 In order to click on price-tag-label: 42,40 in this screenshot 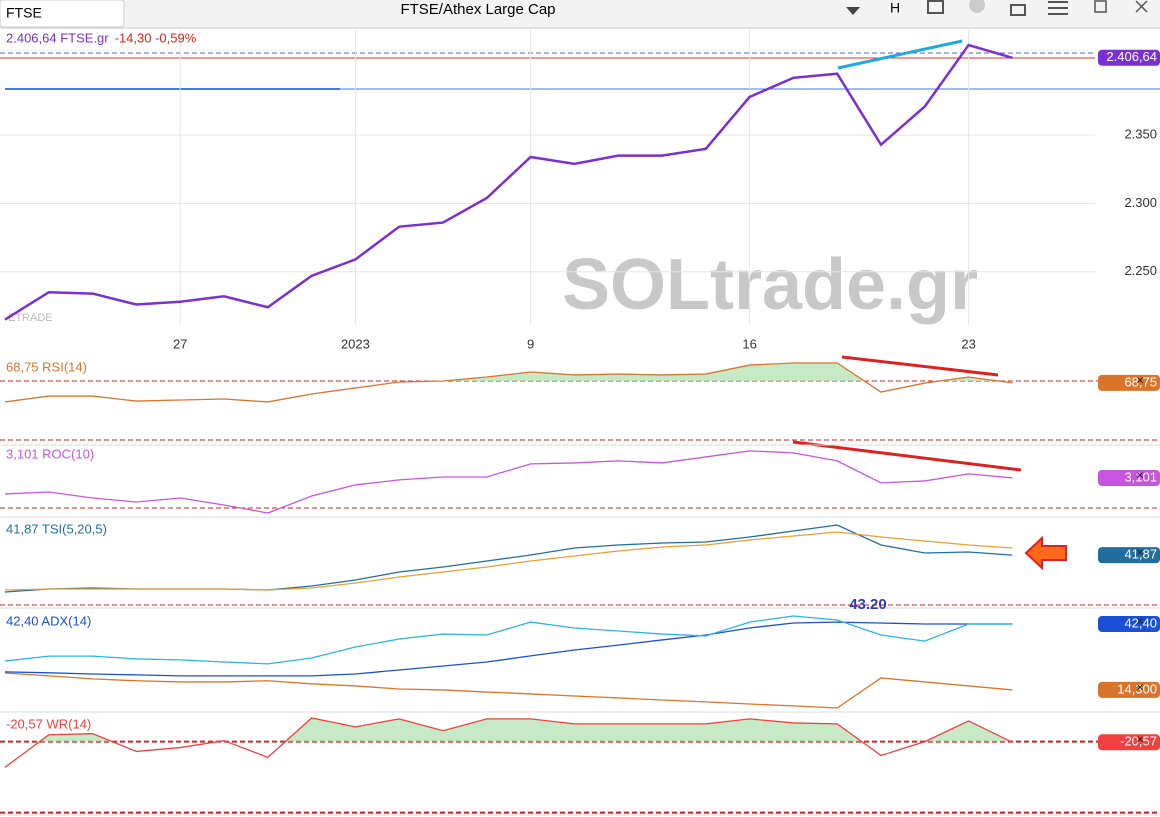, I will do `click(1140, 622)`.